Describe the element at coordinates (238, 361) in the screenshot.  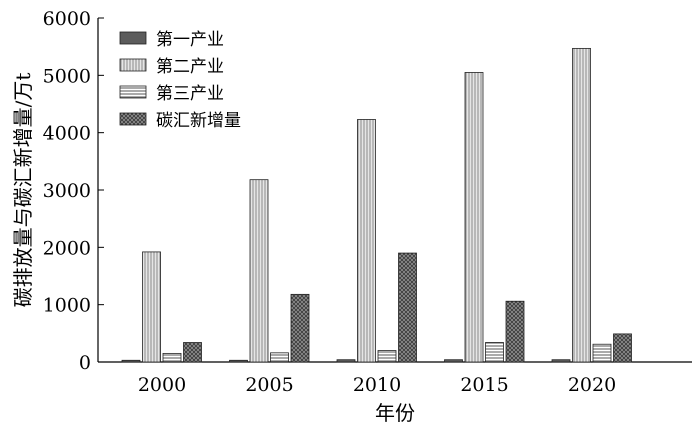
I see `bar-1-2005` at that location.